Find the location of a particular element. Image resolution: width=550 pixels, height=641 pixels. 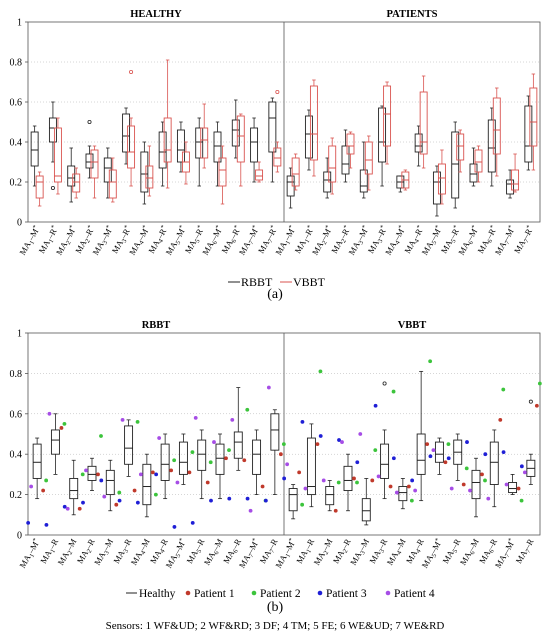

legend-label: Patient 2 is located at coordinates (280, 594).